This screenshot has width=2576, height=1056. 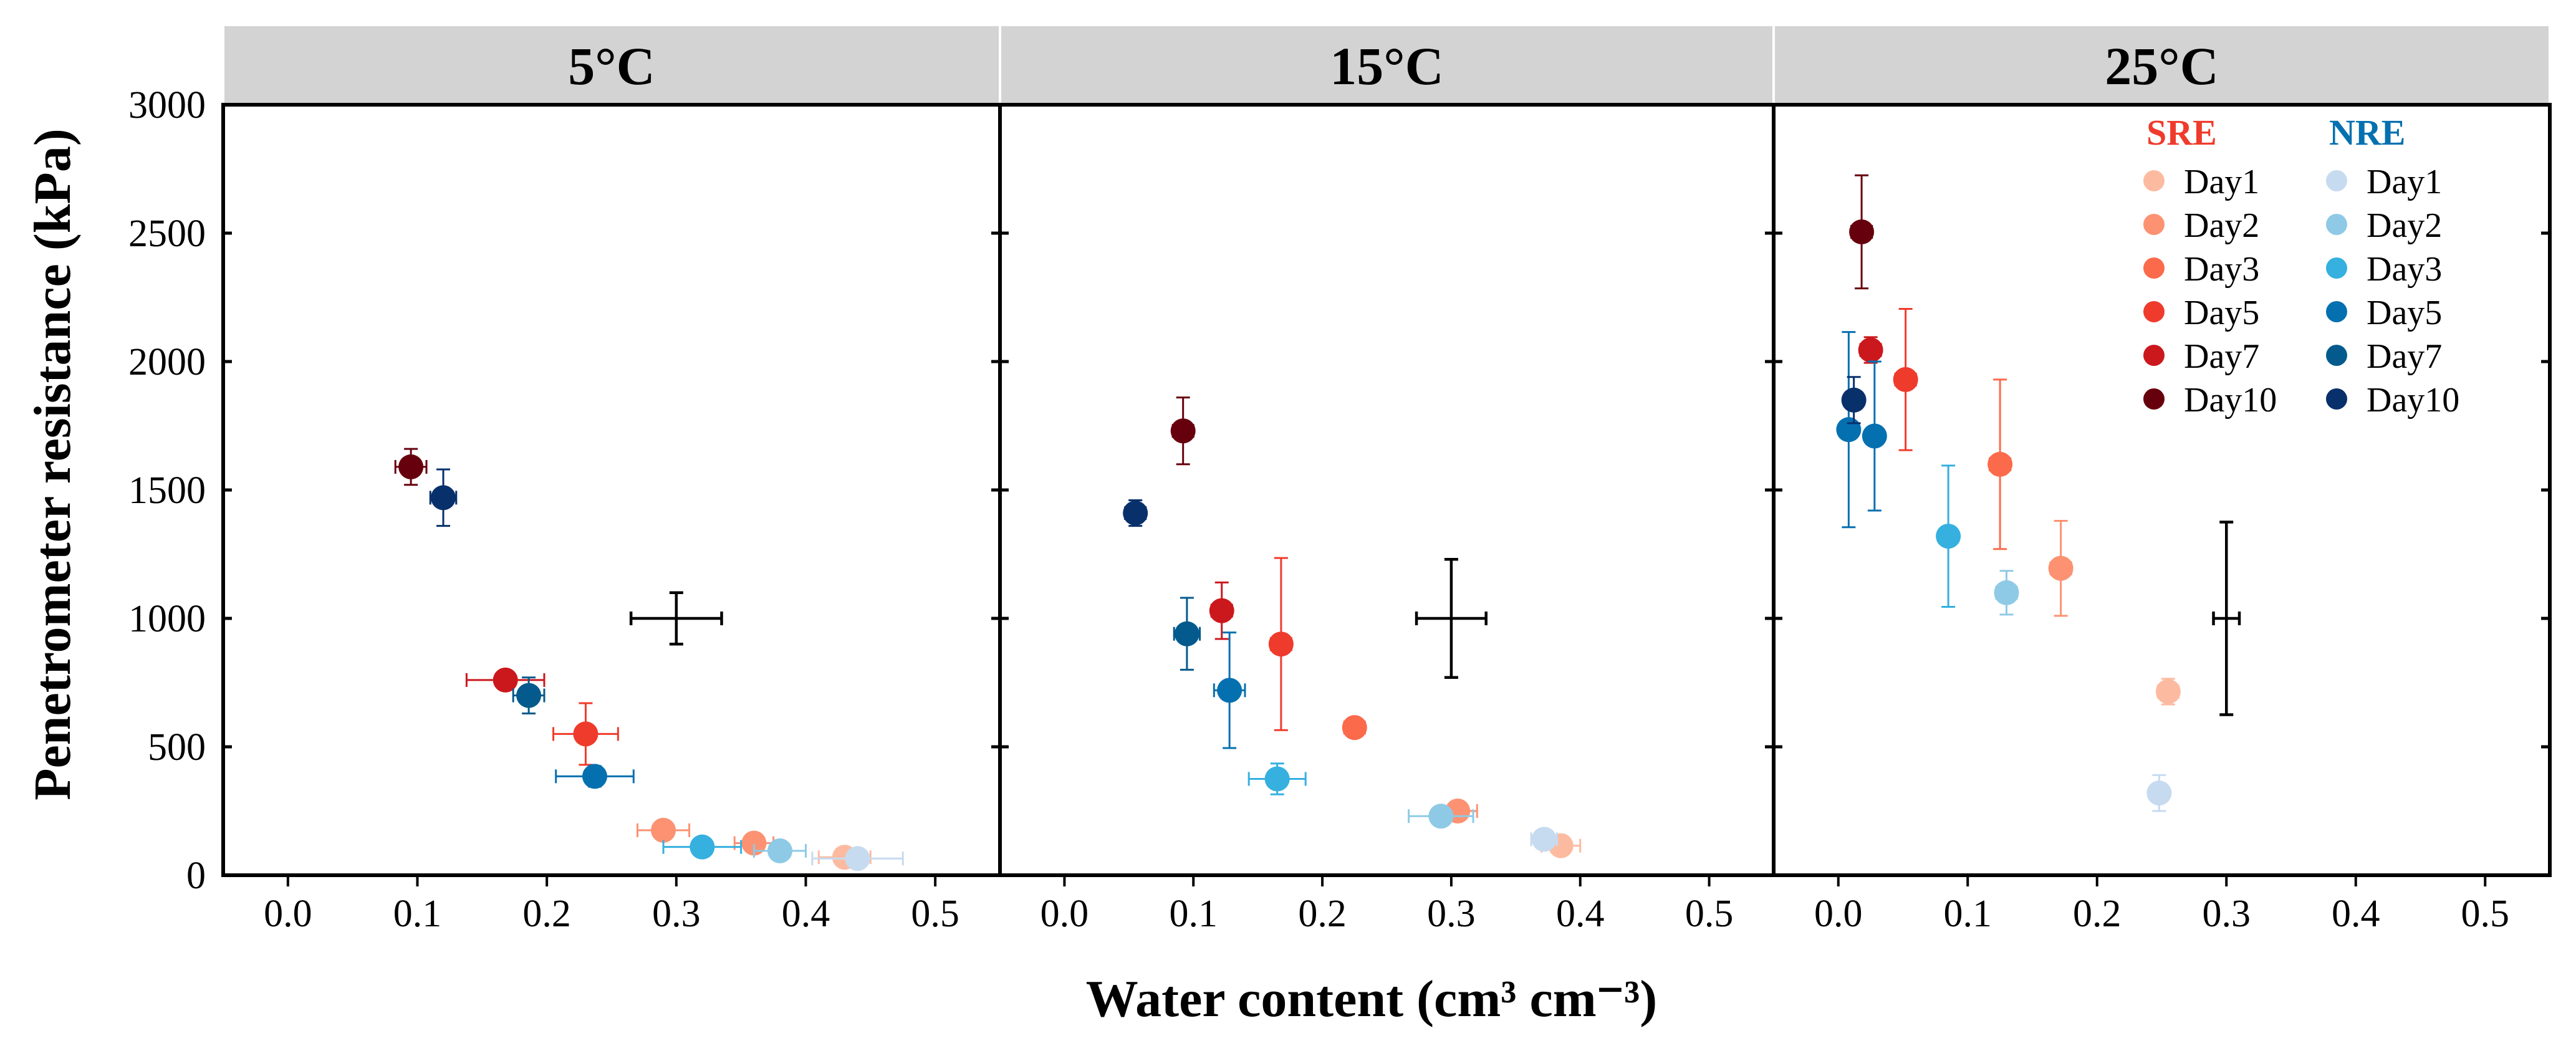 I want to click on point-SRE-Day2b, so click(x=754, y=843).